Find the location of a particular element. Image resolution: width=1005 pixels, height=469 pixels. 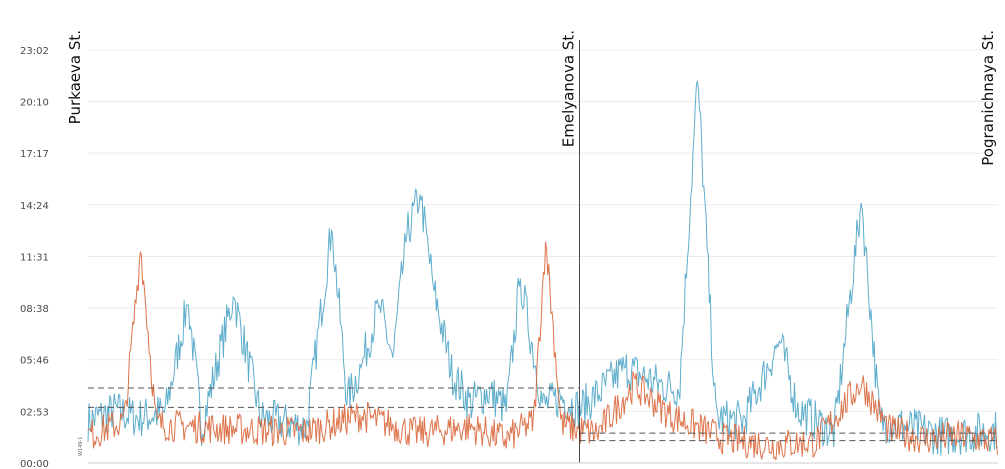

y-tick-label: 11:31 is located at coordinates (34, 258).